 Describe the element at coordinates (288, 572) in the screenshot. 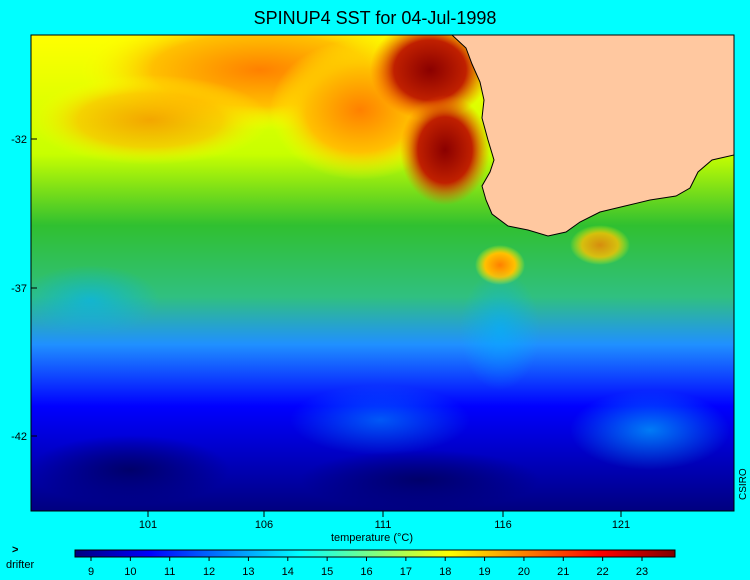

I see `colorbar-tick-label: 14` at that location.